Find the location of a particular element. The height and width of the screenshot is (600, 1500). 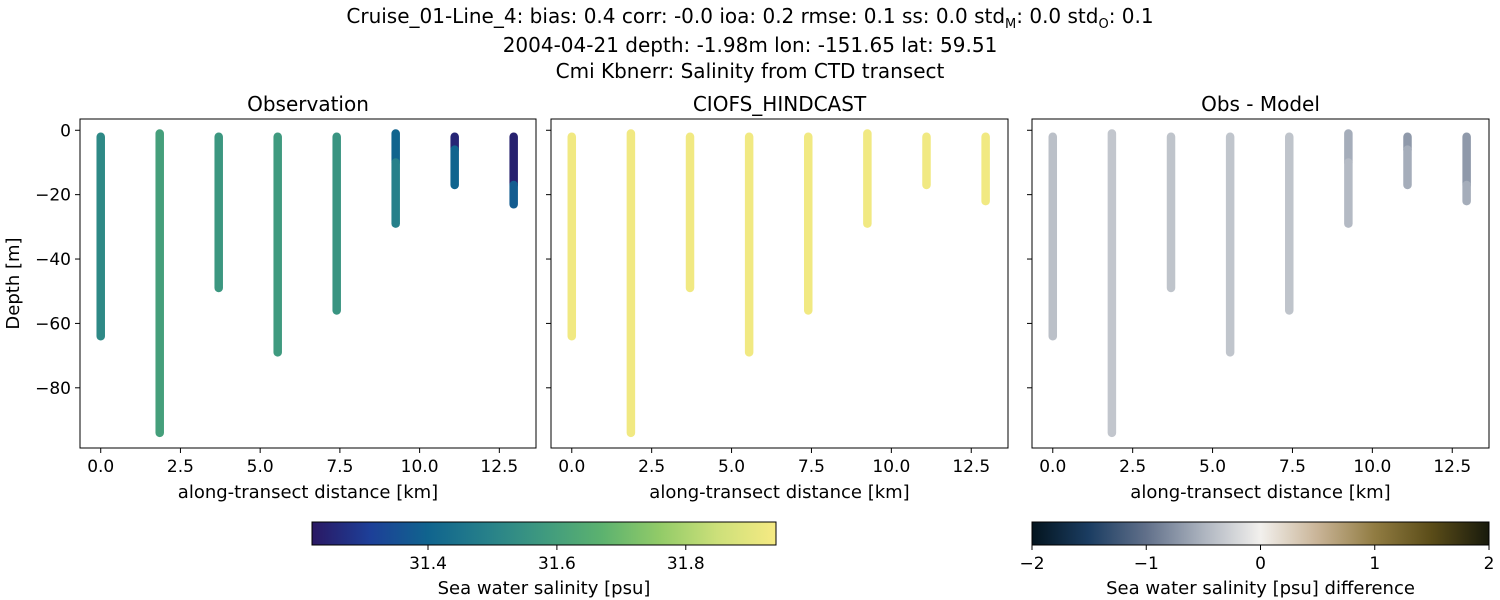

colorbar-label: Sea water salinity [psu] is located at coordinates (544, 588).